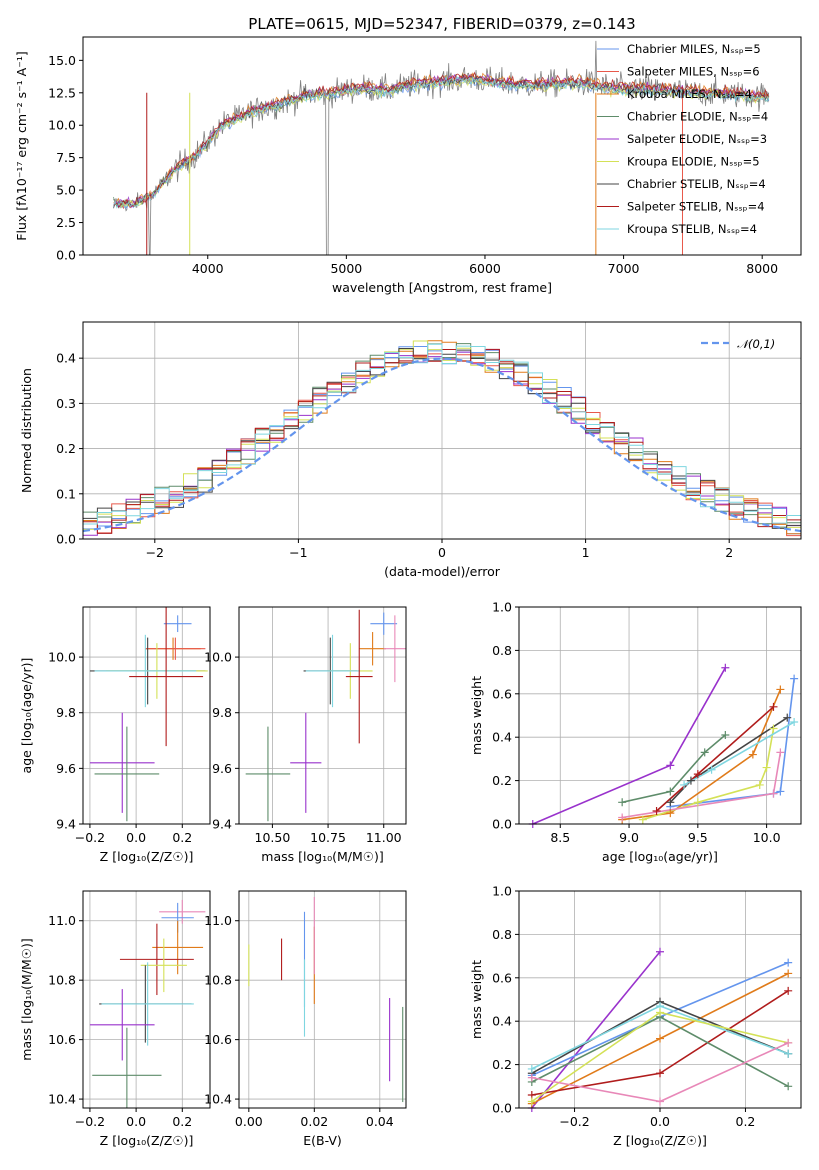  I want to click on x-tick-label: 0.00, so click(249, 1121).